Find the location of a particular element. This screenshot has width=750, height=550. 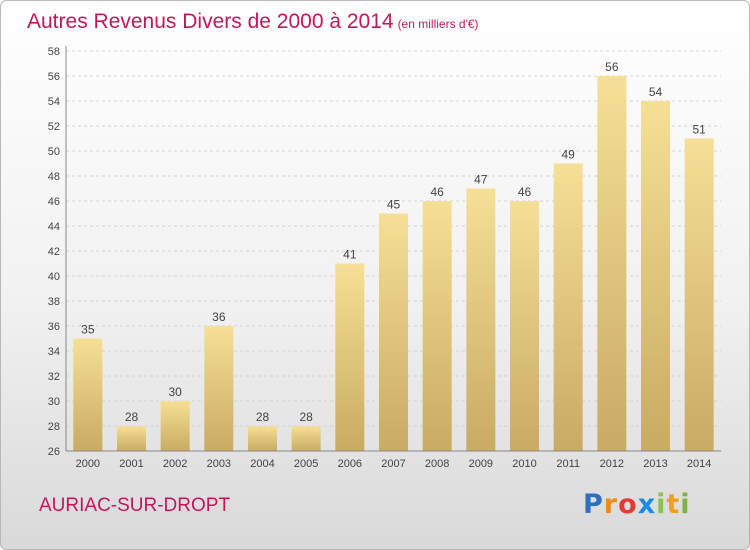

x-tick-label: 2012 is located at coordinates (612, 464).